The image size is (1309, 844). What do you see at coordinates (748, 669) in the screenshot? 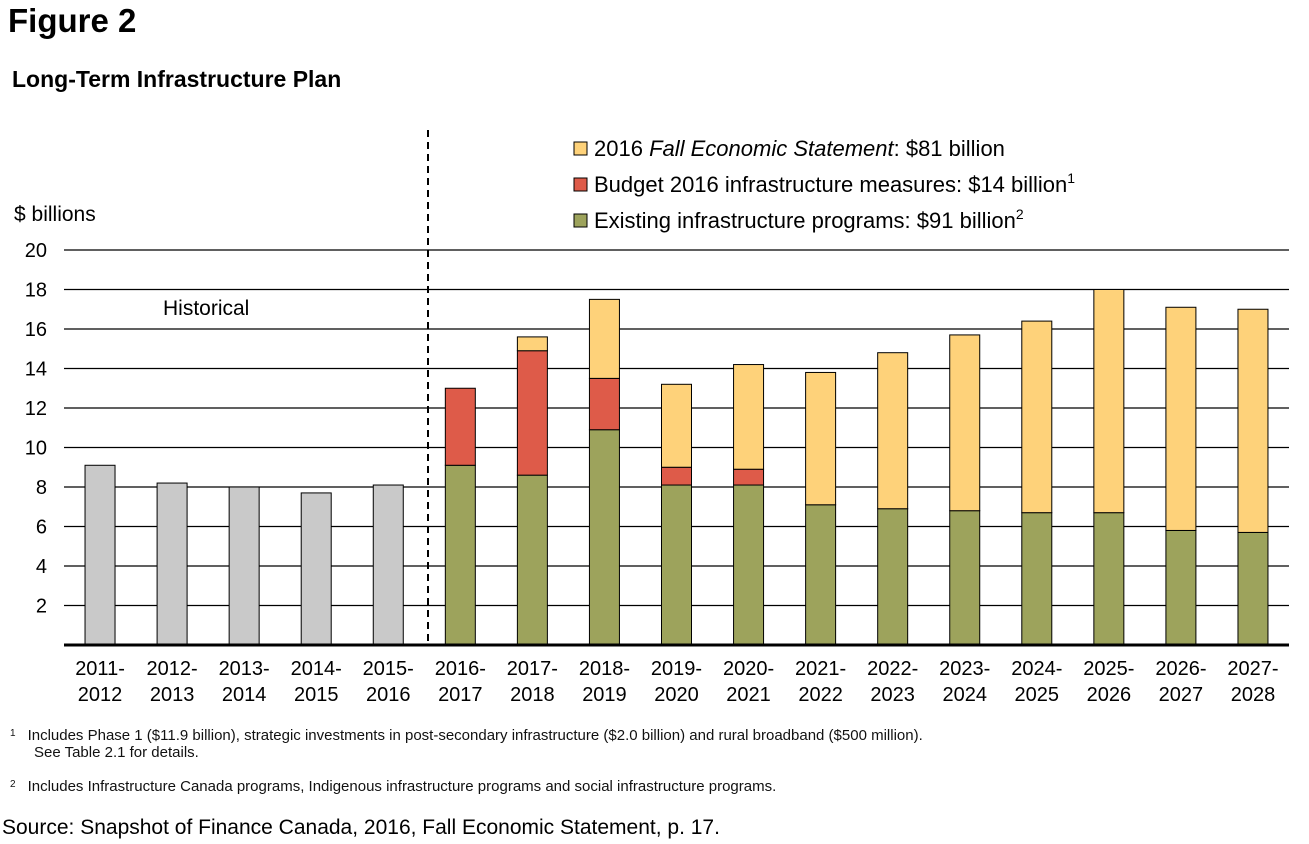
I see `x-tick-label: 2020-` at bounding box center [748, 669].